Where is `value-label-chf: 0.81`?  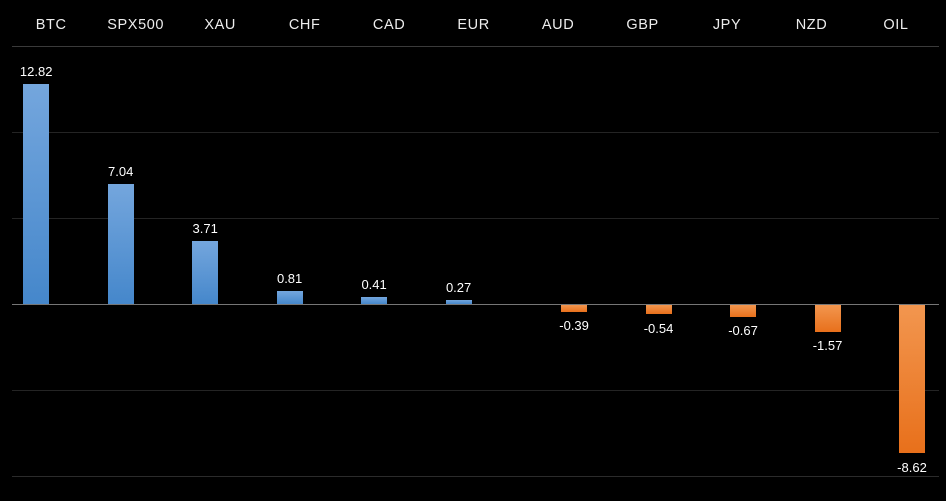 value-label-chf: 0.81 is located at coordinates (289, 278).